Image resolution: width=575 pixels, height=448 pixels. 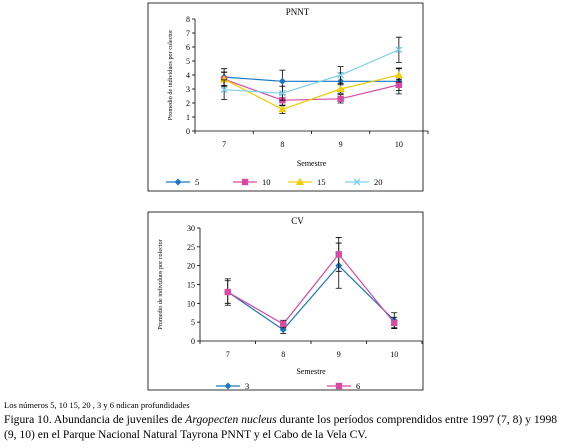 I want to click on y-tick-label: 4, so click(x=188, y=75).